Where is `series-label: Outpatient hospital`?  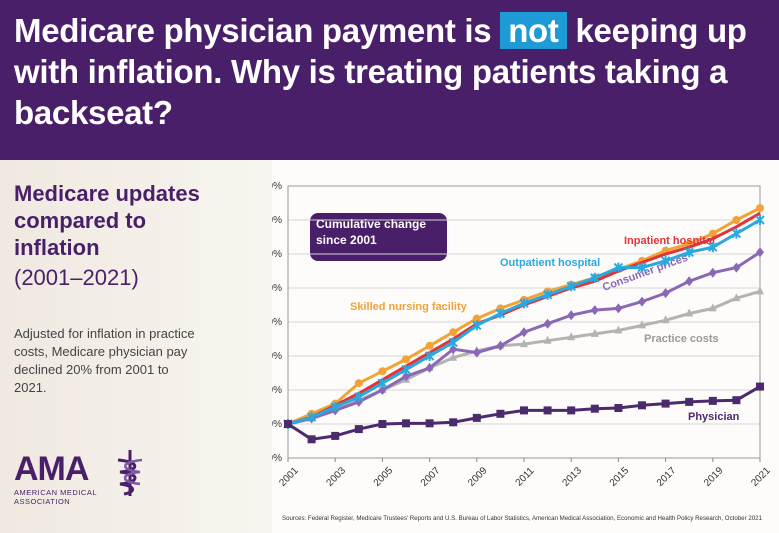
series-label: Outpatient hospital is located at coordinates (550, 263).